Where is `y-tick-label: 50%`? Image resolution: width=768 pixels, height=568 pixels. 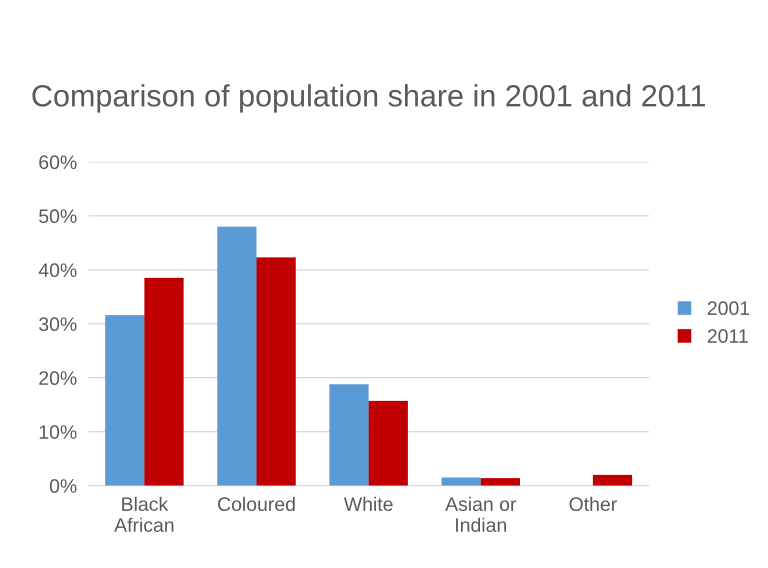
y-tick-label: 50% is located at coordinates (58, 216).